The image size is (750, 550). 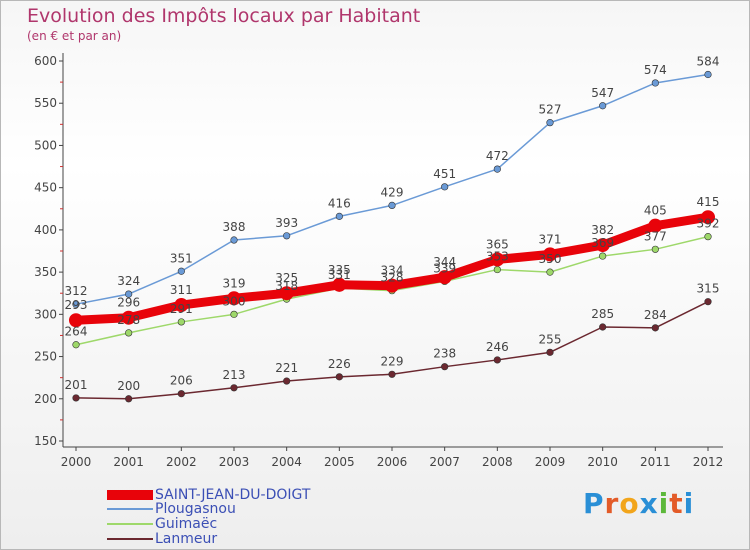 What do you see at coordinates (181, 462) in the screenshot?
I see `x-tick-label: 2002` at bounding box center [181, 462].